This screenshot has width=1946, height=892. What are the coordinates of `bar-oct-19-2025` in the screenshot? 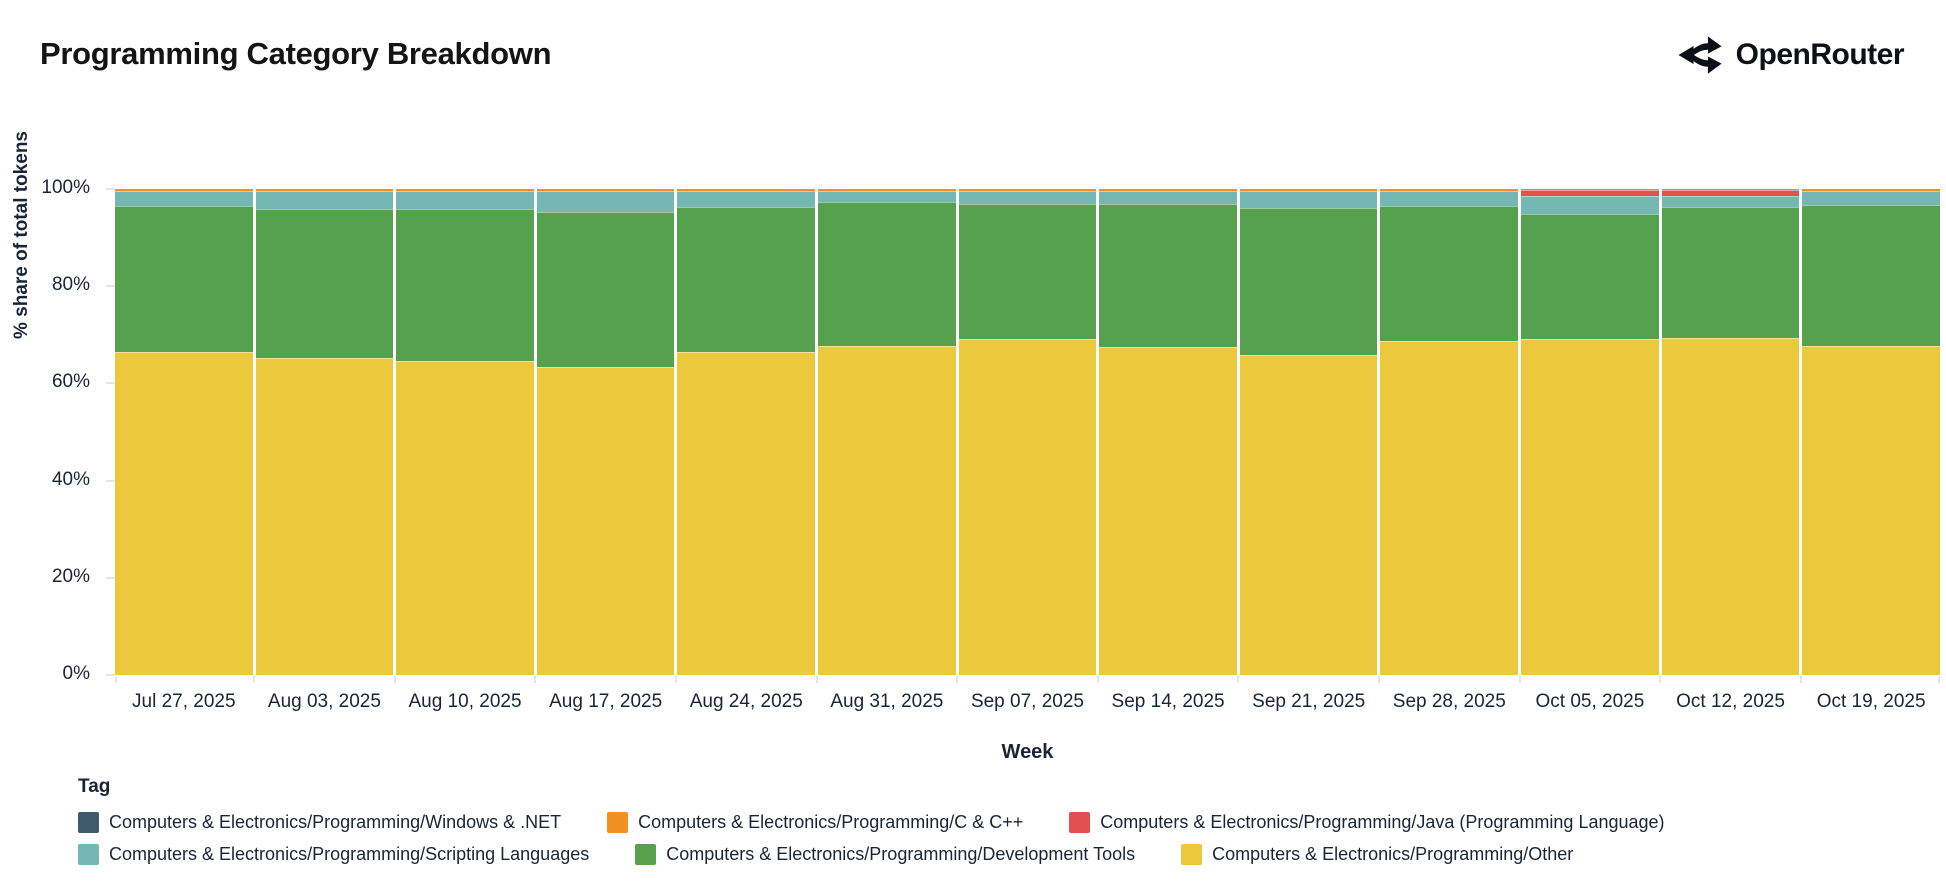 It's located at (1871, 432).